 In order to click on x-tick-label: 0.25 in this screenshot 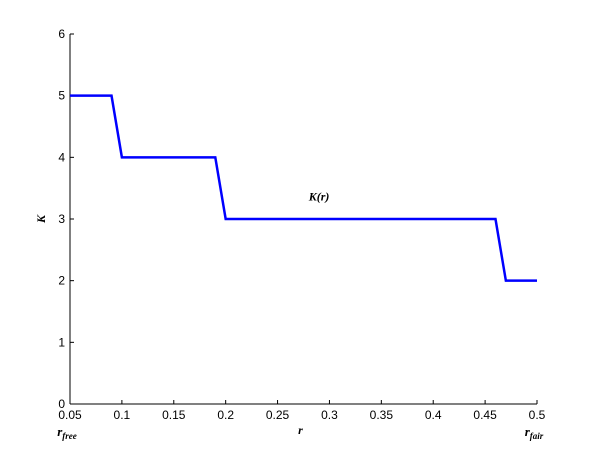, I will do `click(278, 415)`.